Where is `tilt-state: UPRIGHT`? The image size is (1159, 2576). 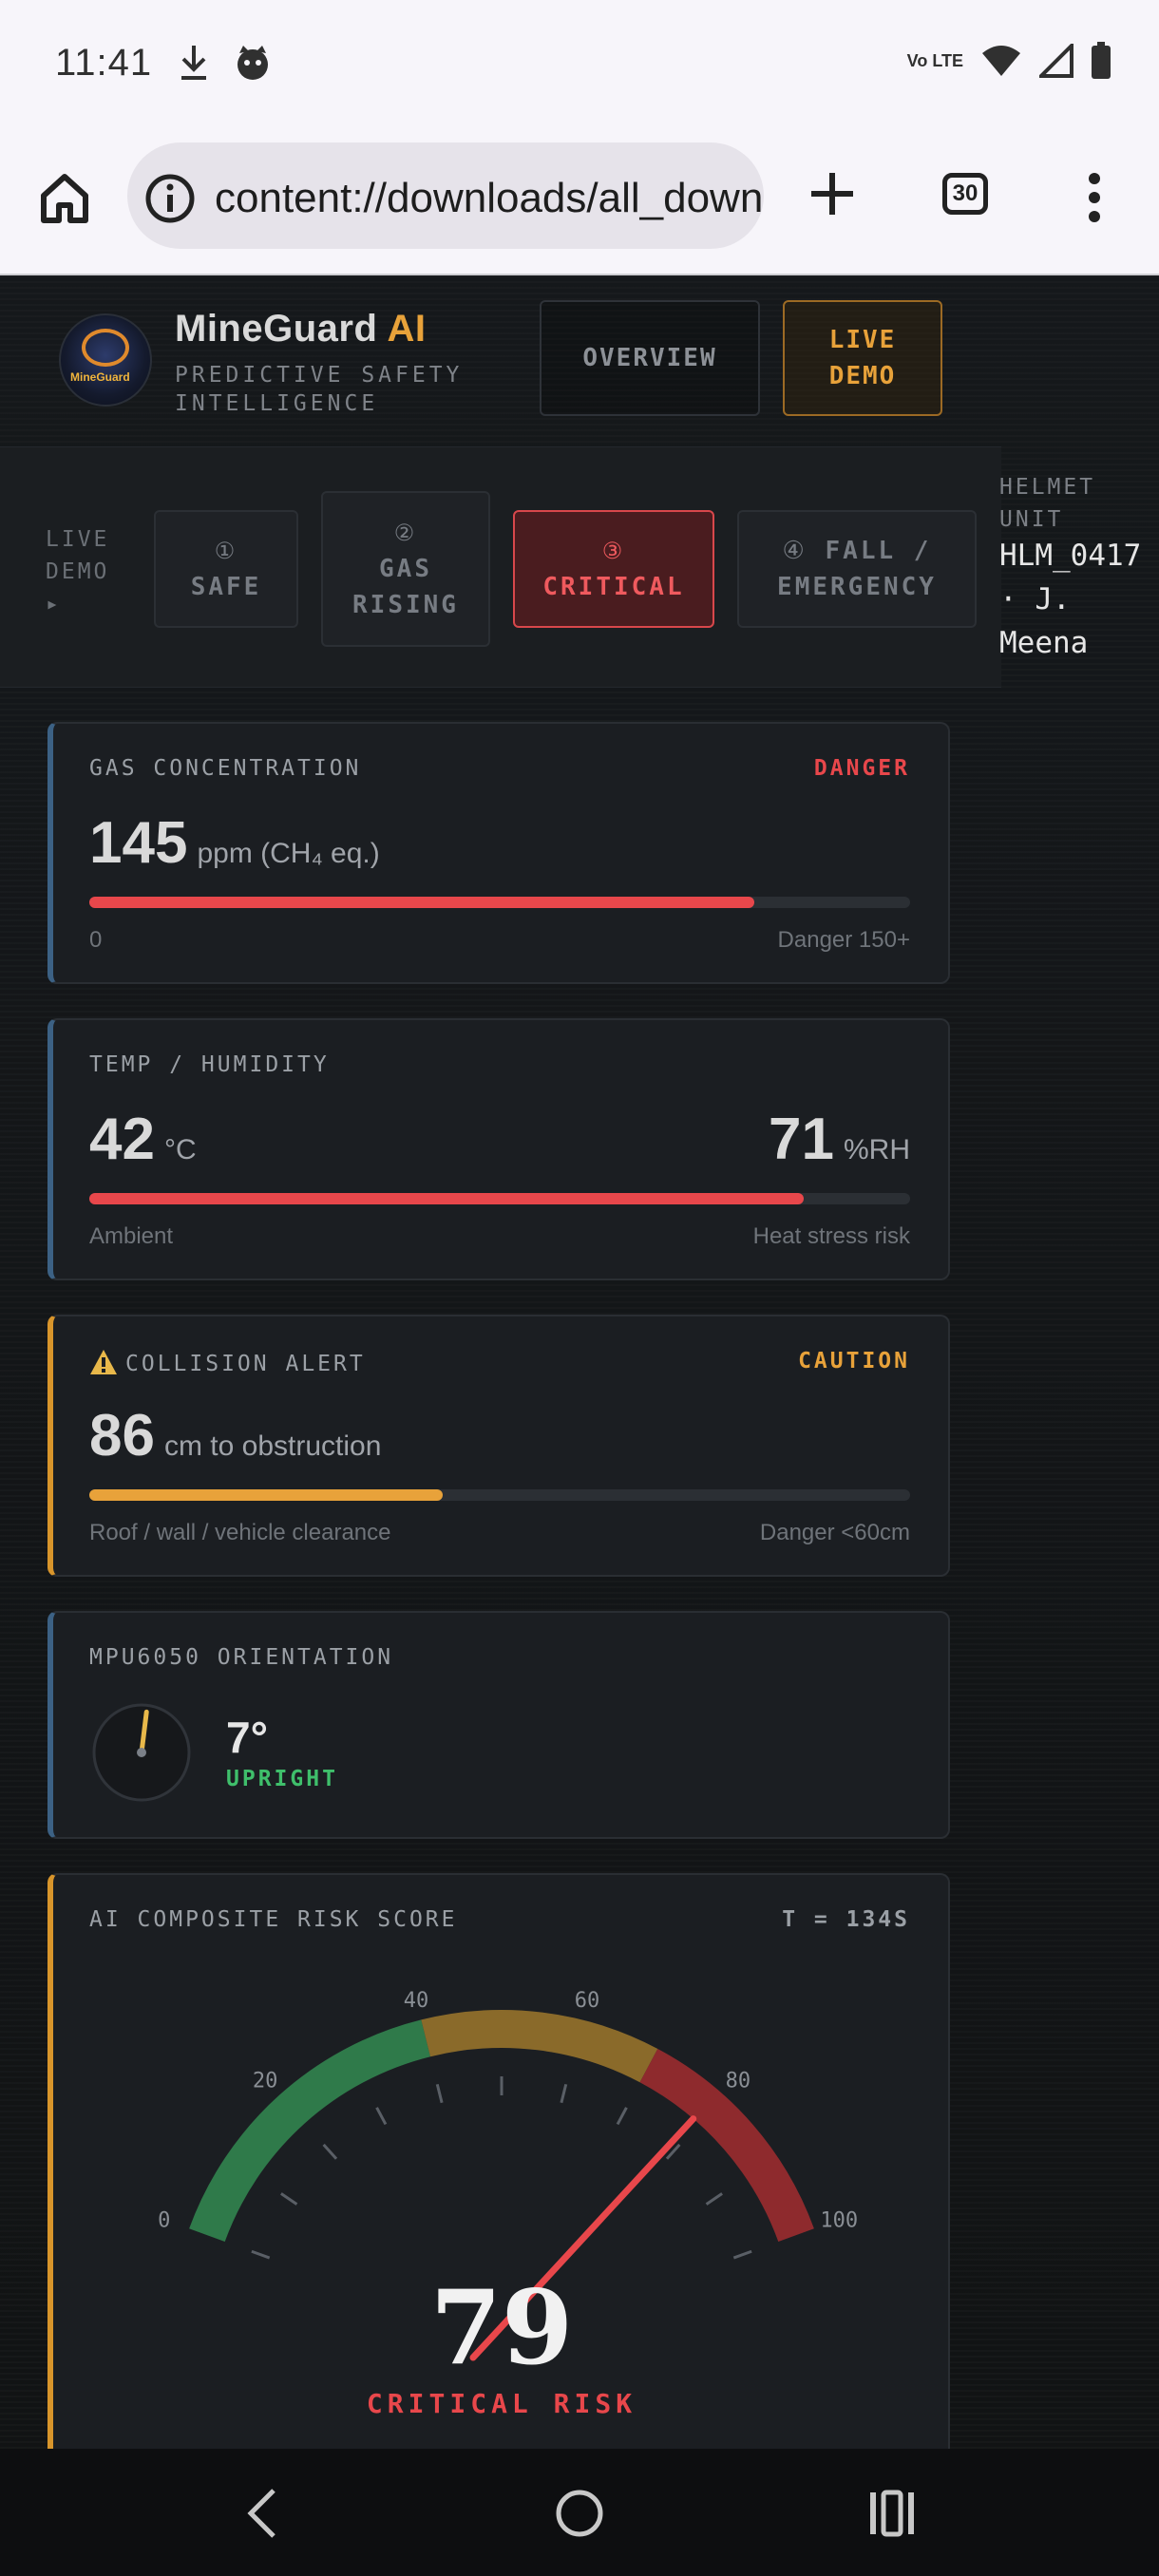 tilt-state: UPRIGHT is located at coordinates (282, 1779).